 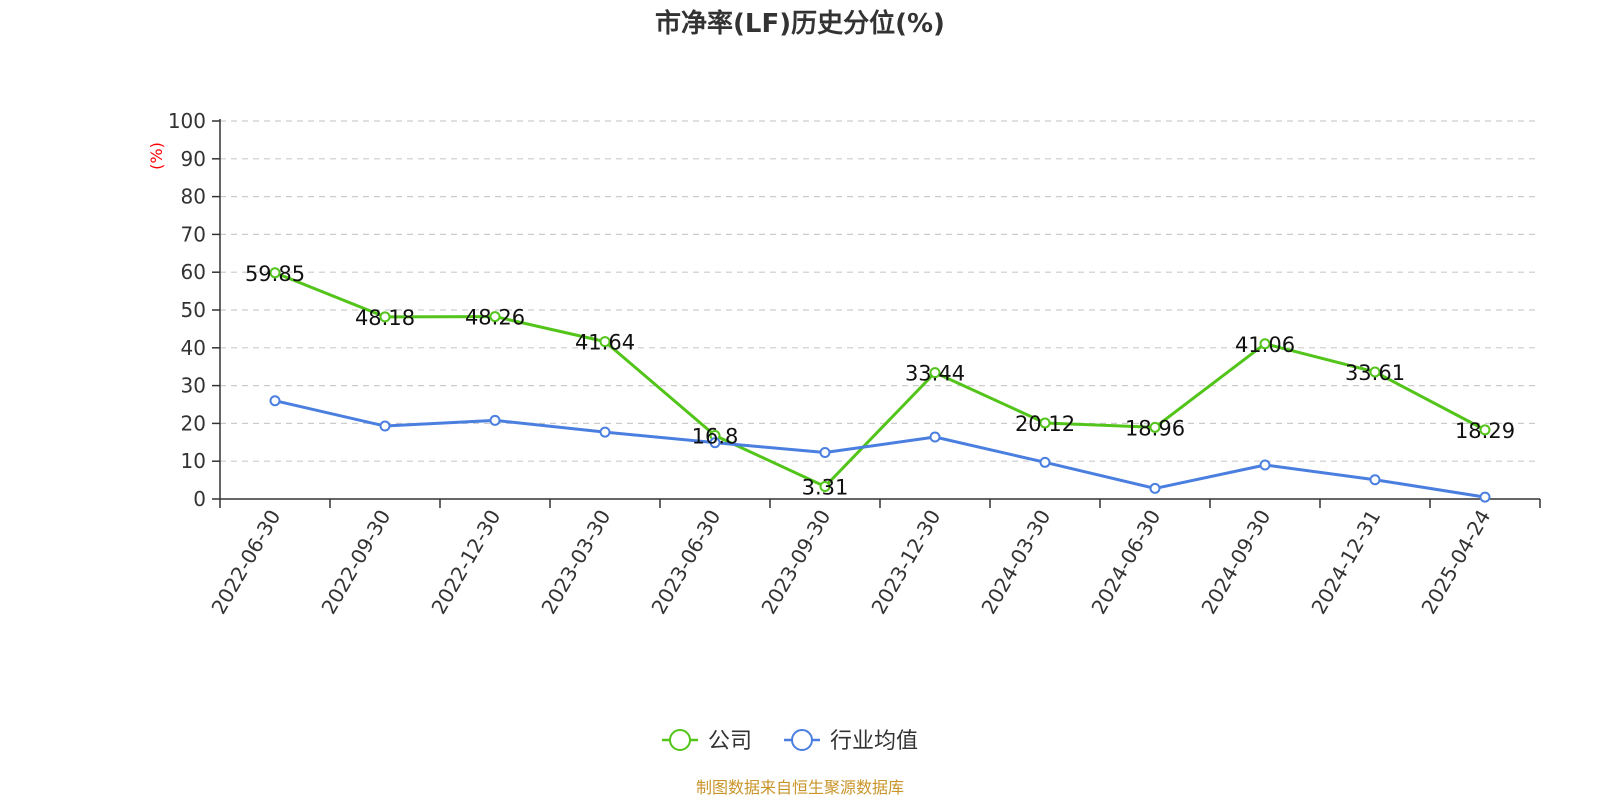 I want to click on data-label: 59.85, so click(x=275, y=274).